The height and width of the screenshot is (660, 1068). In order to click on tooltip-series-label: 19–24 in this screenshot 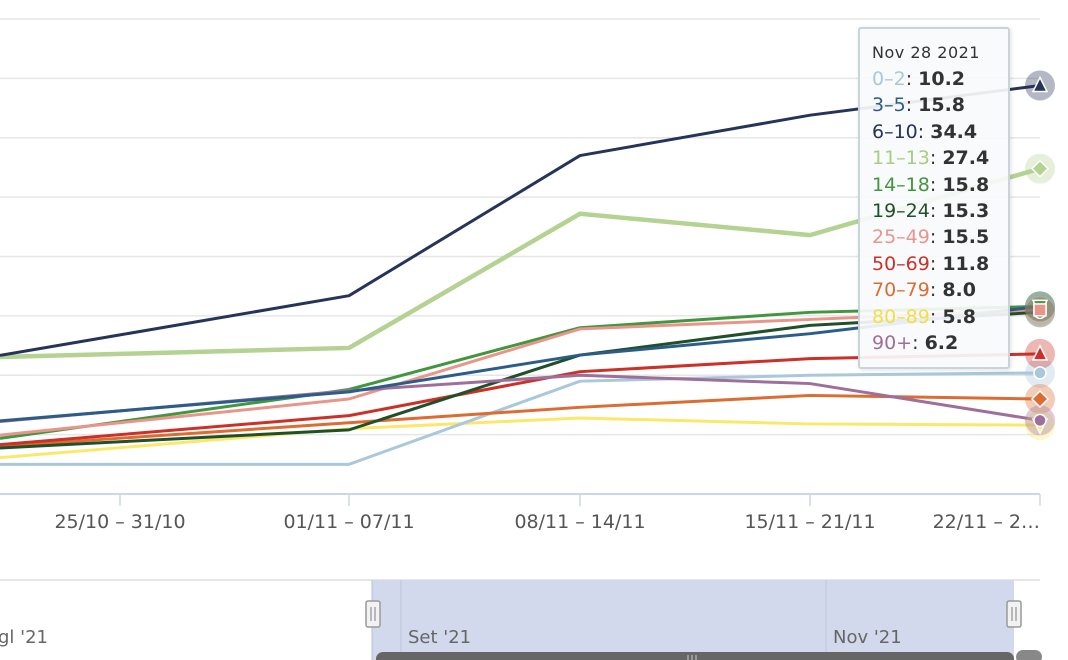, I will do `click(901, 211)`.